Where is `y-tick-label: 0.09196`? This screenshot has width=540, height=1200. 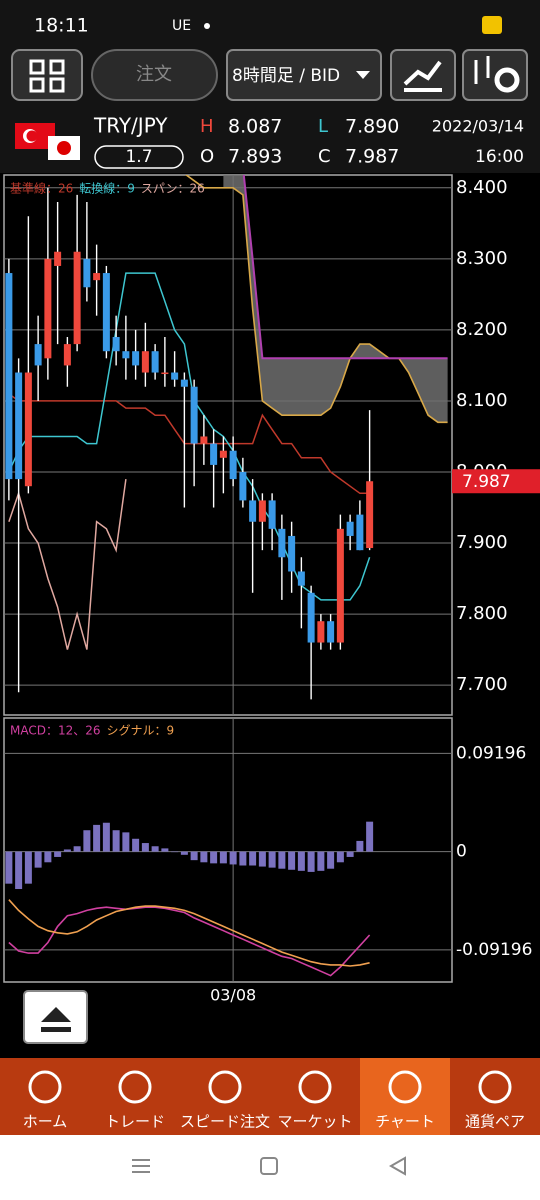
y-tick-label: 0.09196 is located at coordinates (491, 753).